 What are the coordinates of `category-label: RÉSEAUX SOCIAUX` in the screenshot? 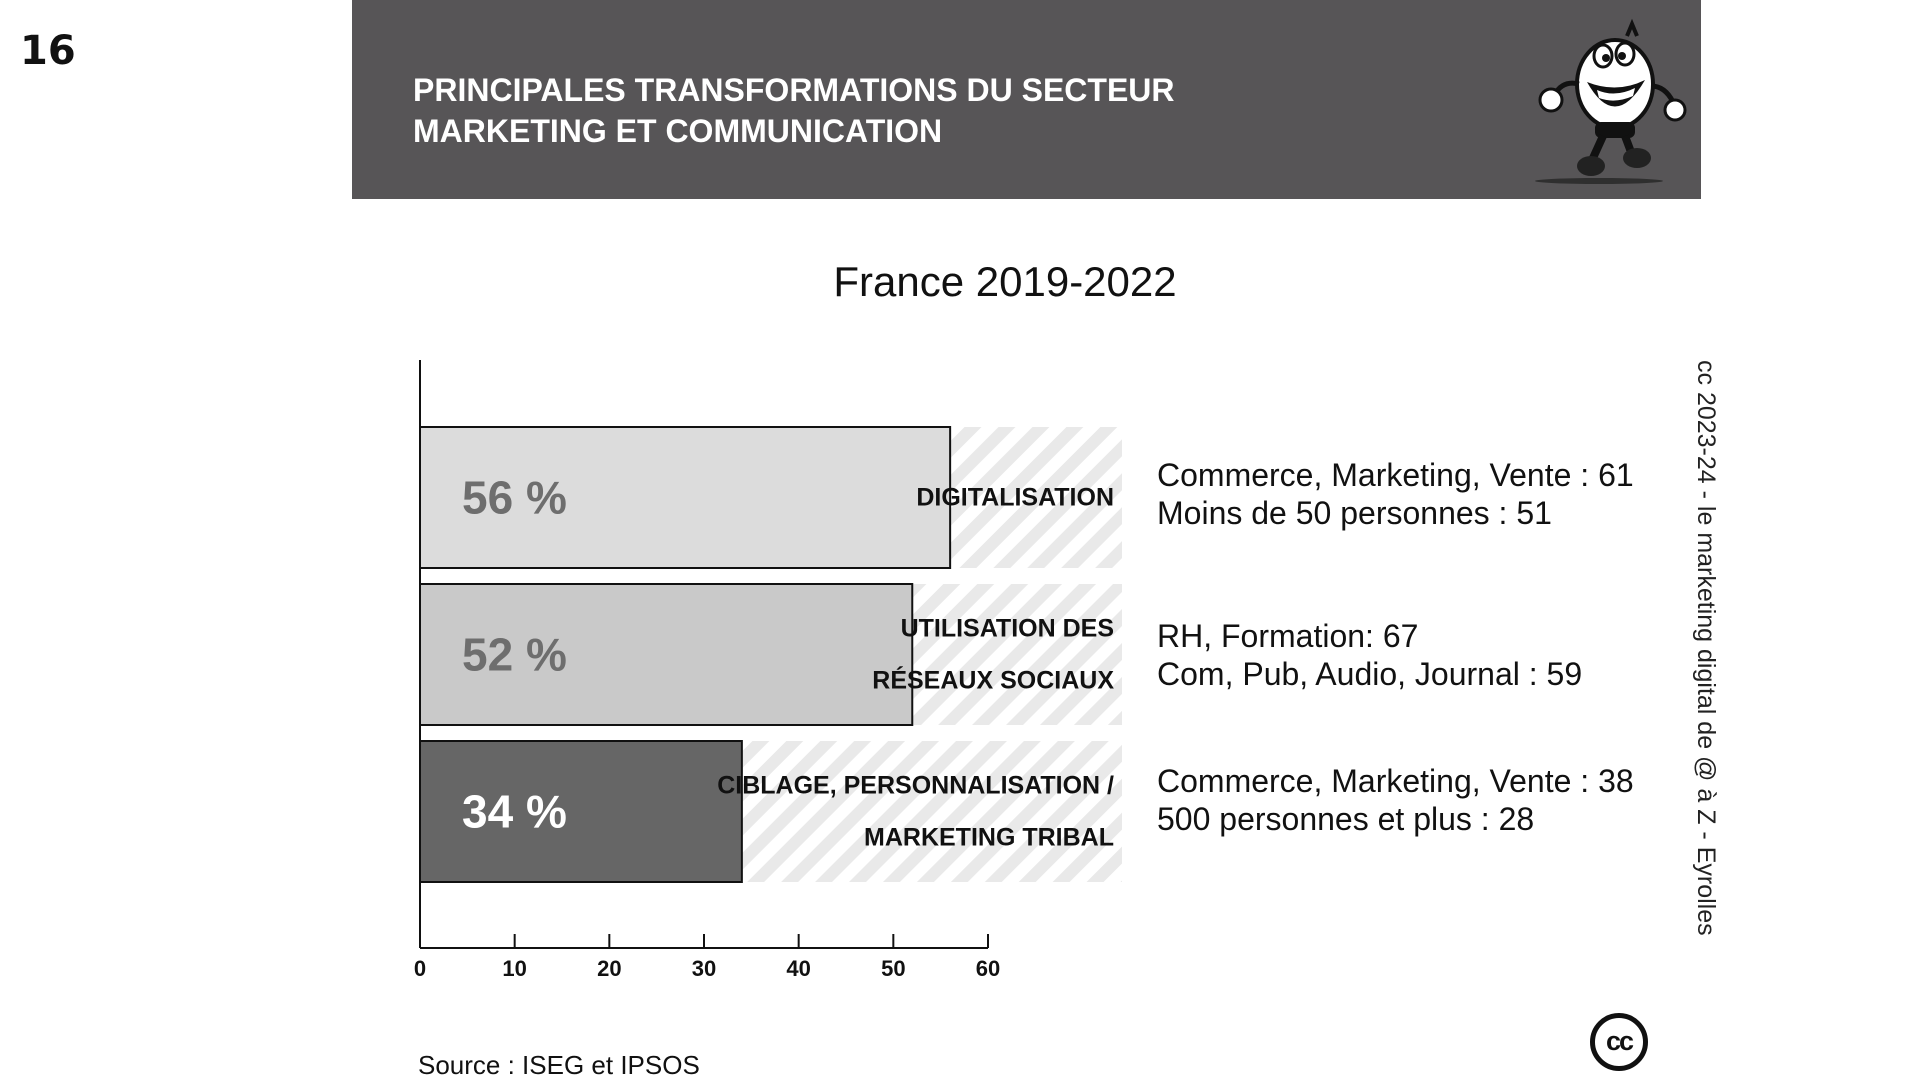 It's located at (993, 680).